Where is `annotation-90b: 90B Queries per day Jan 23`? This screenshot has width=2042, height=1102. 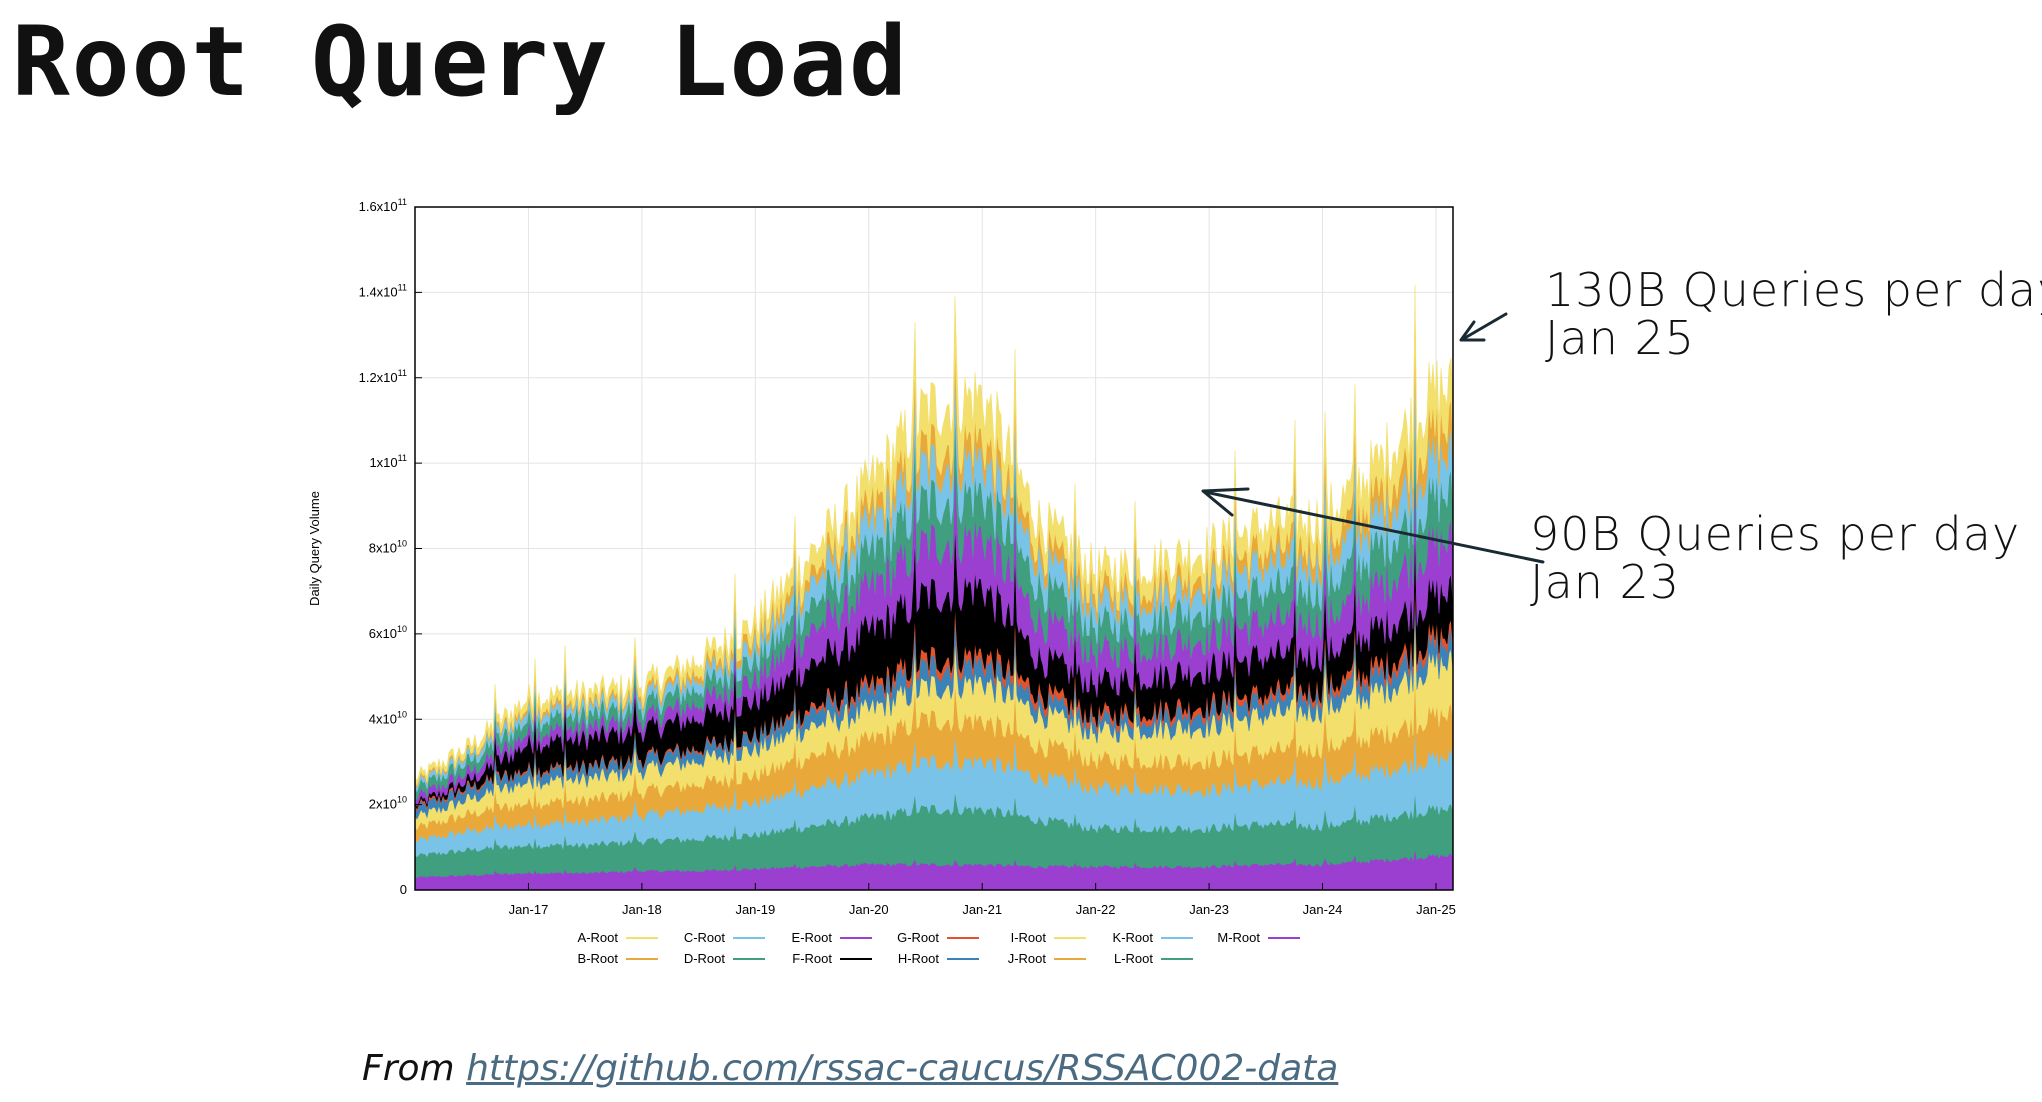 annotation-90b: 90B Queries per day Jan 23 is located at coordinates (1775, 558).